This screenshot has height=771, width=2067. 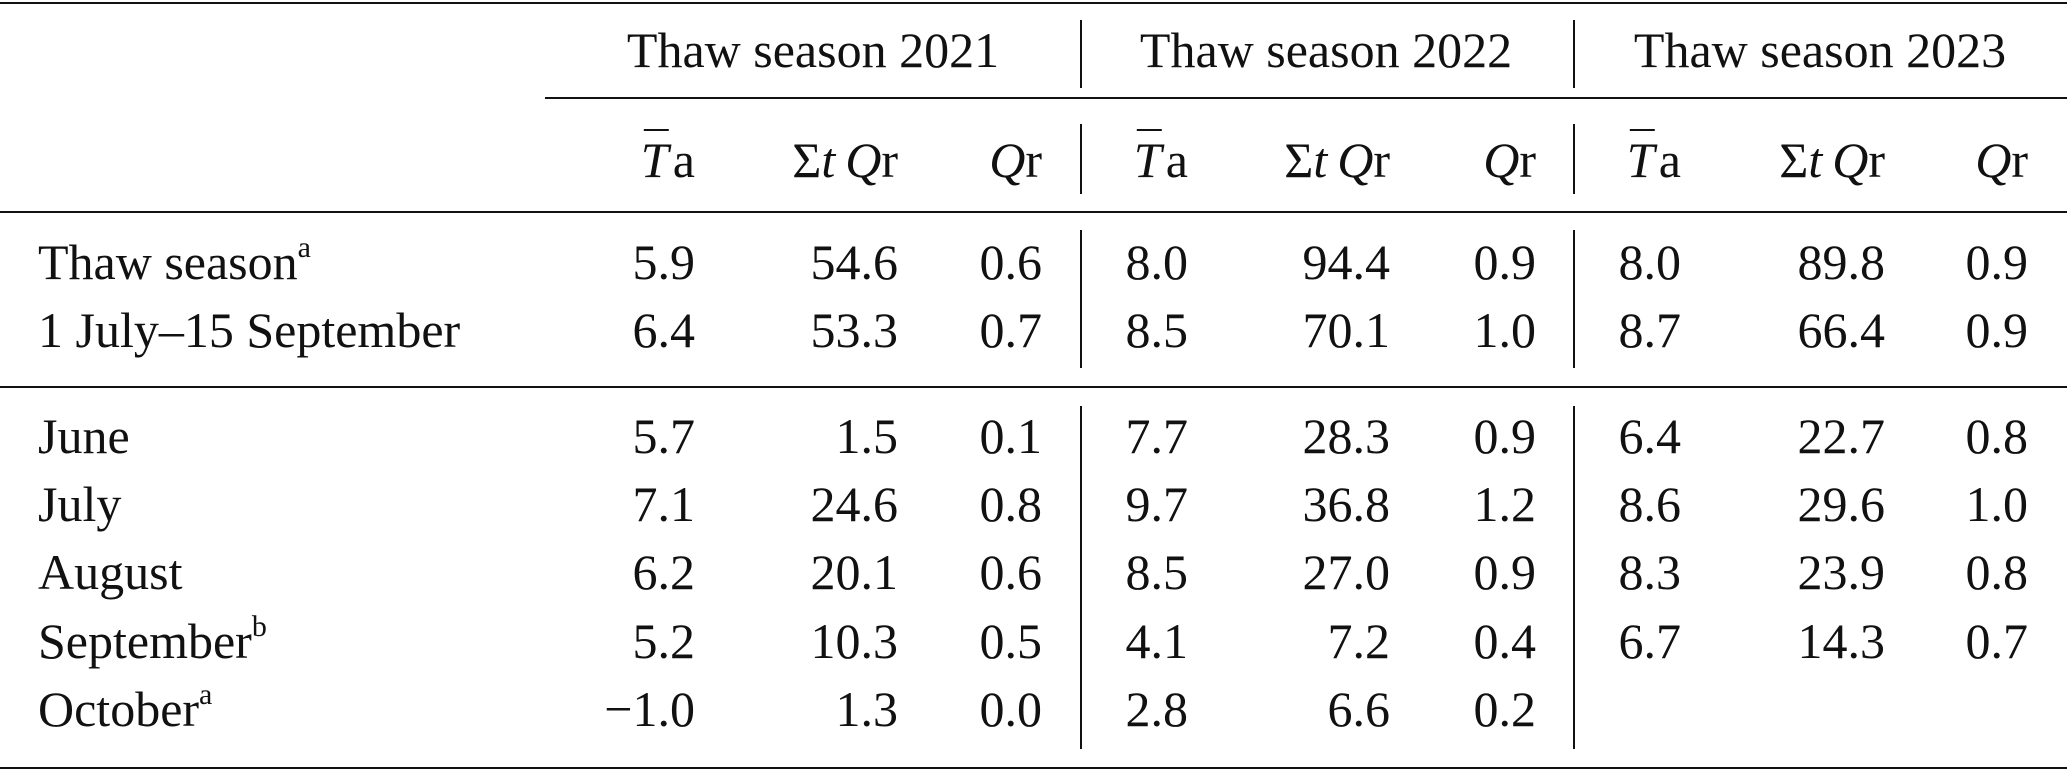 What do you see at coordinates (664, 504) in the screenshot?
I see `table-cell: 7.1` at bounding box center [664, 504].